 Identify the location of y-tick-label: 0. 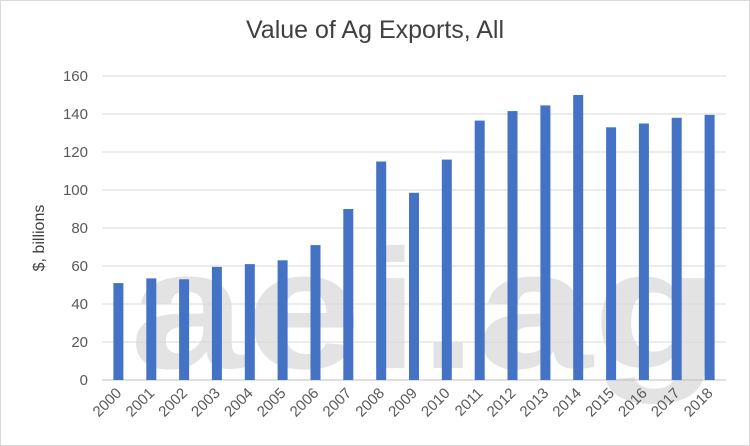
(84, 380).